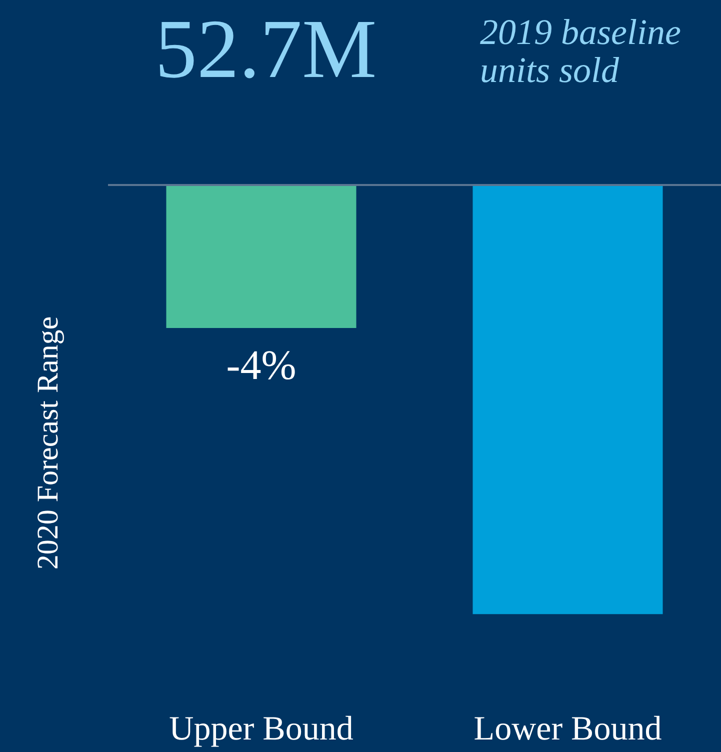 The image size is (721, 752). I want to click on x-tick-label: Upper Bound, so click(261, 729).